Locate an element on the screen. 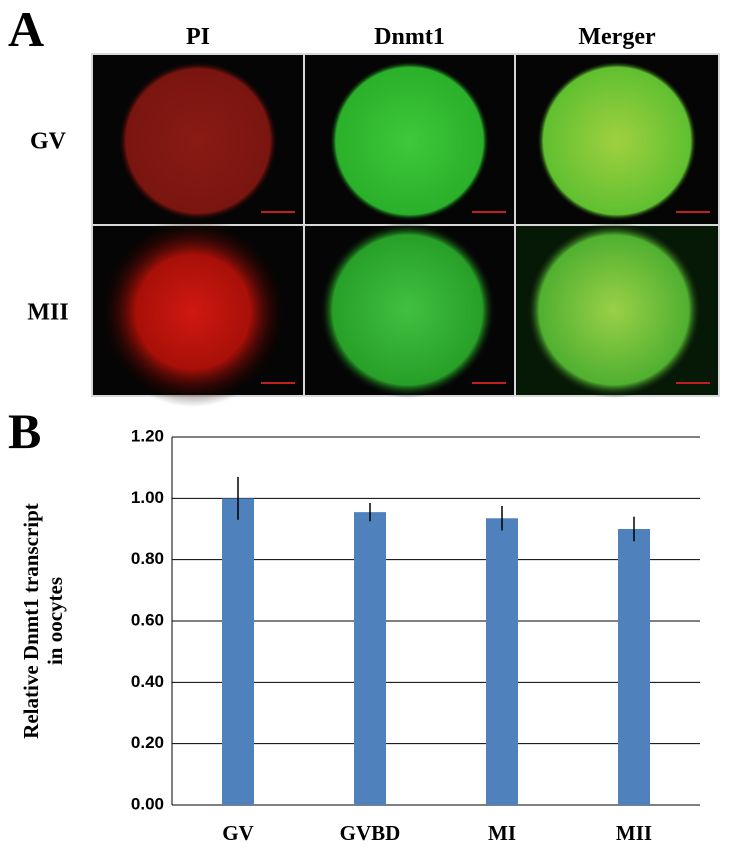 The height and width of the screenshot is (852, 733). column-label: PI is located at coordinates (198, 37).